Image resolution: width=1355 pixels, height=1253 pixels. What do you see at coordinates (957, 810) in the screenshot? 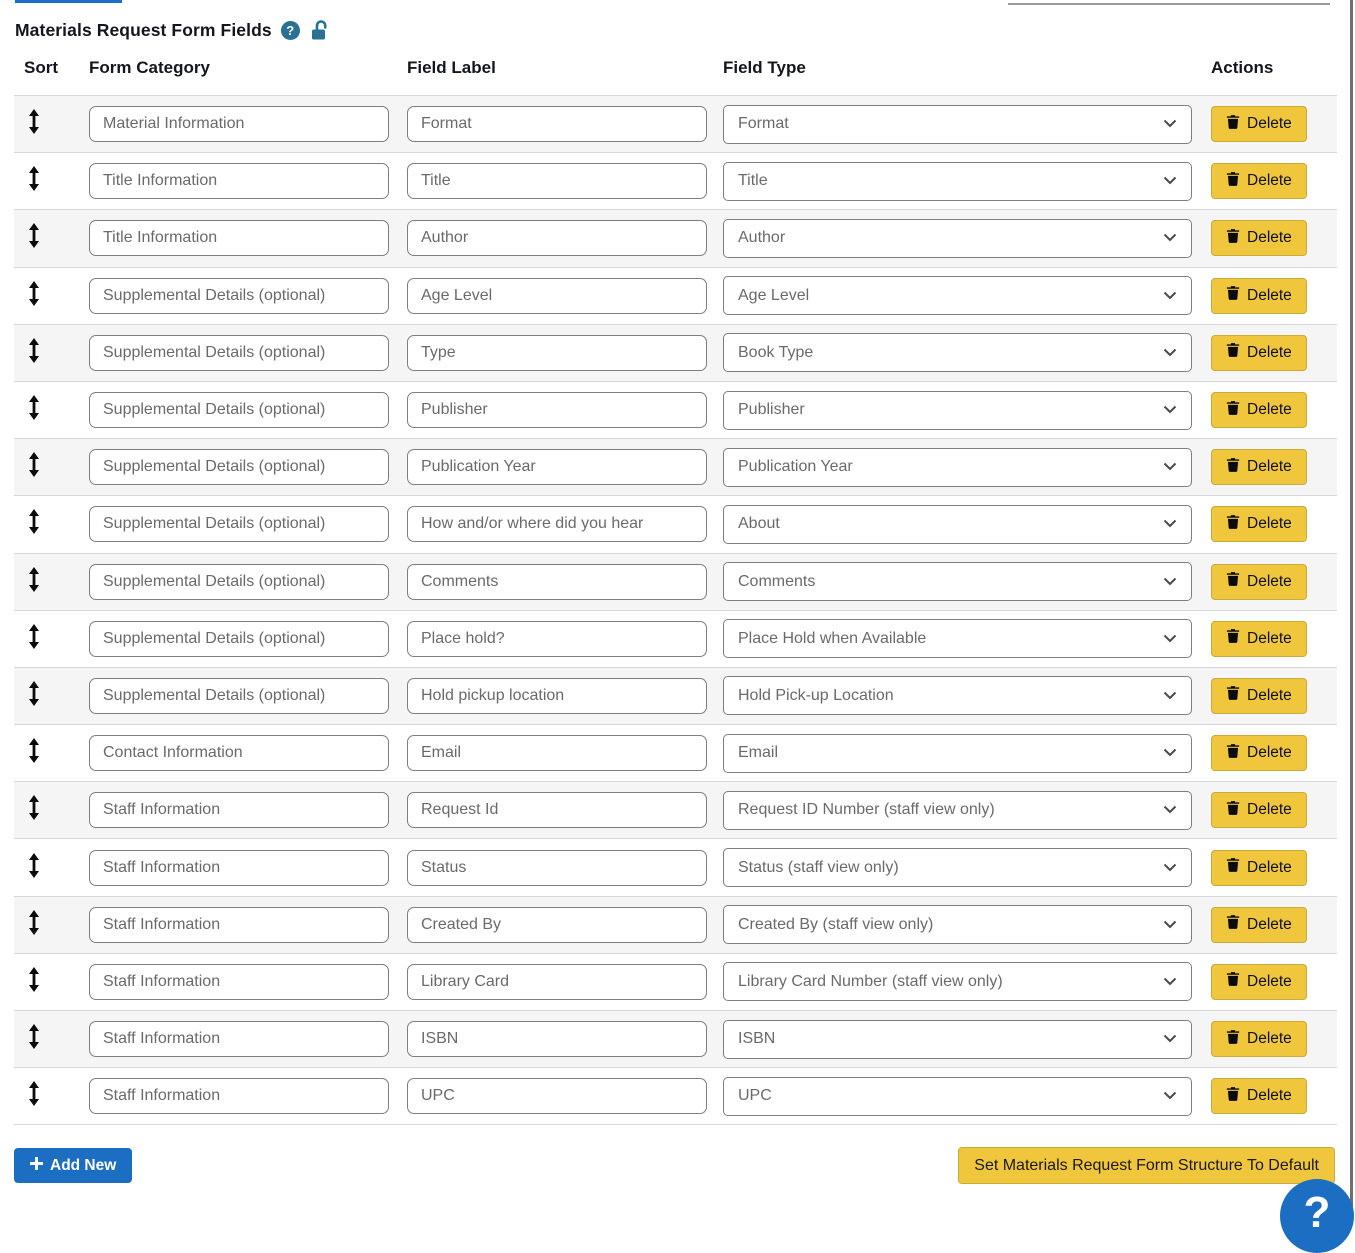
I see `field-type-select: Request ID Number (staff view only)` at bounding box center [957, 810].